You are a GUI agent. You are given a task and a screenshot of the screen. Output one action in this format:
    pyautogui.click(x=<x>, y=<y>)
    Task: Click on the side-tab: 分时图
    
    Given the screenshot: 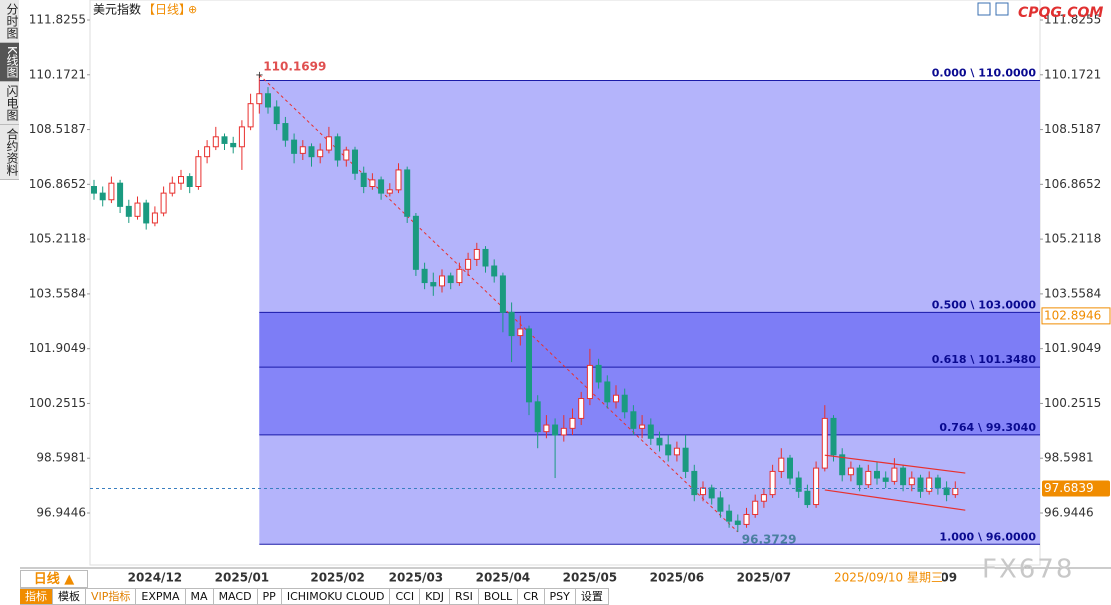 What is the action you would take?
    pyautogui.click(x=9, y=21)
    